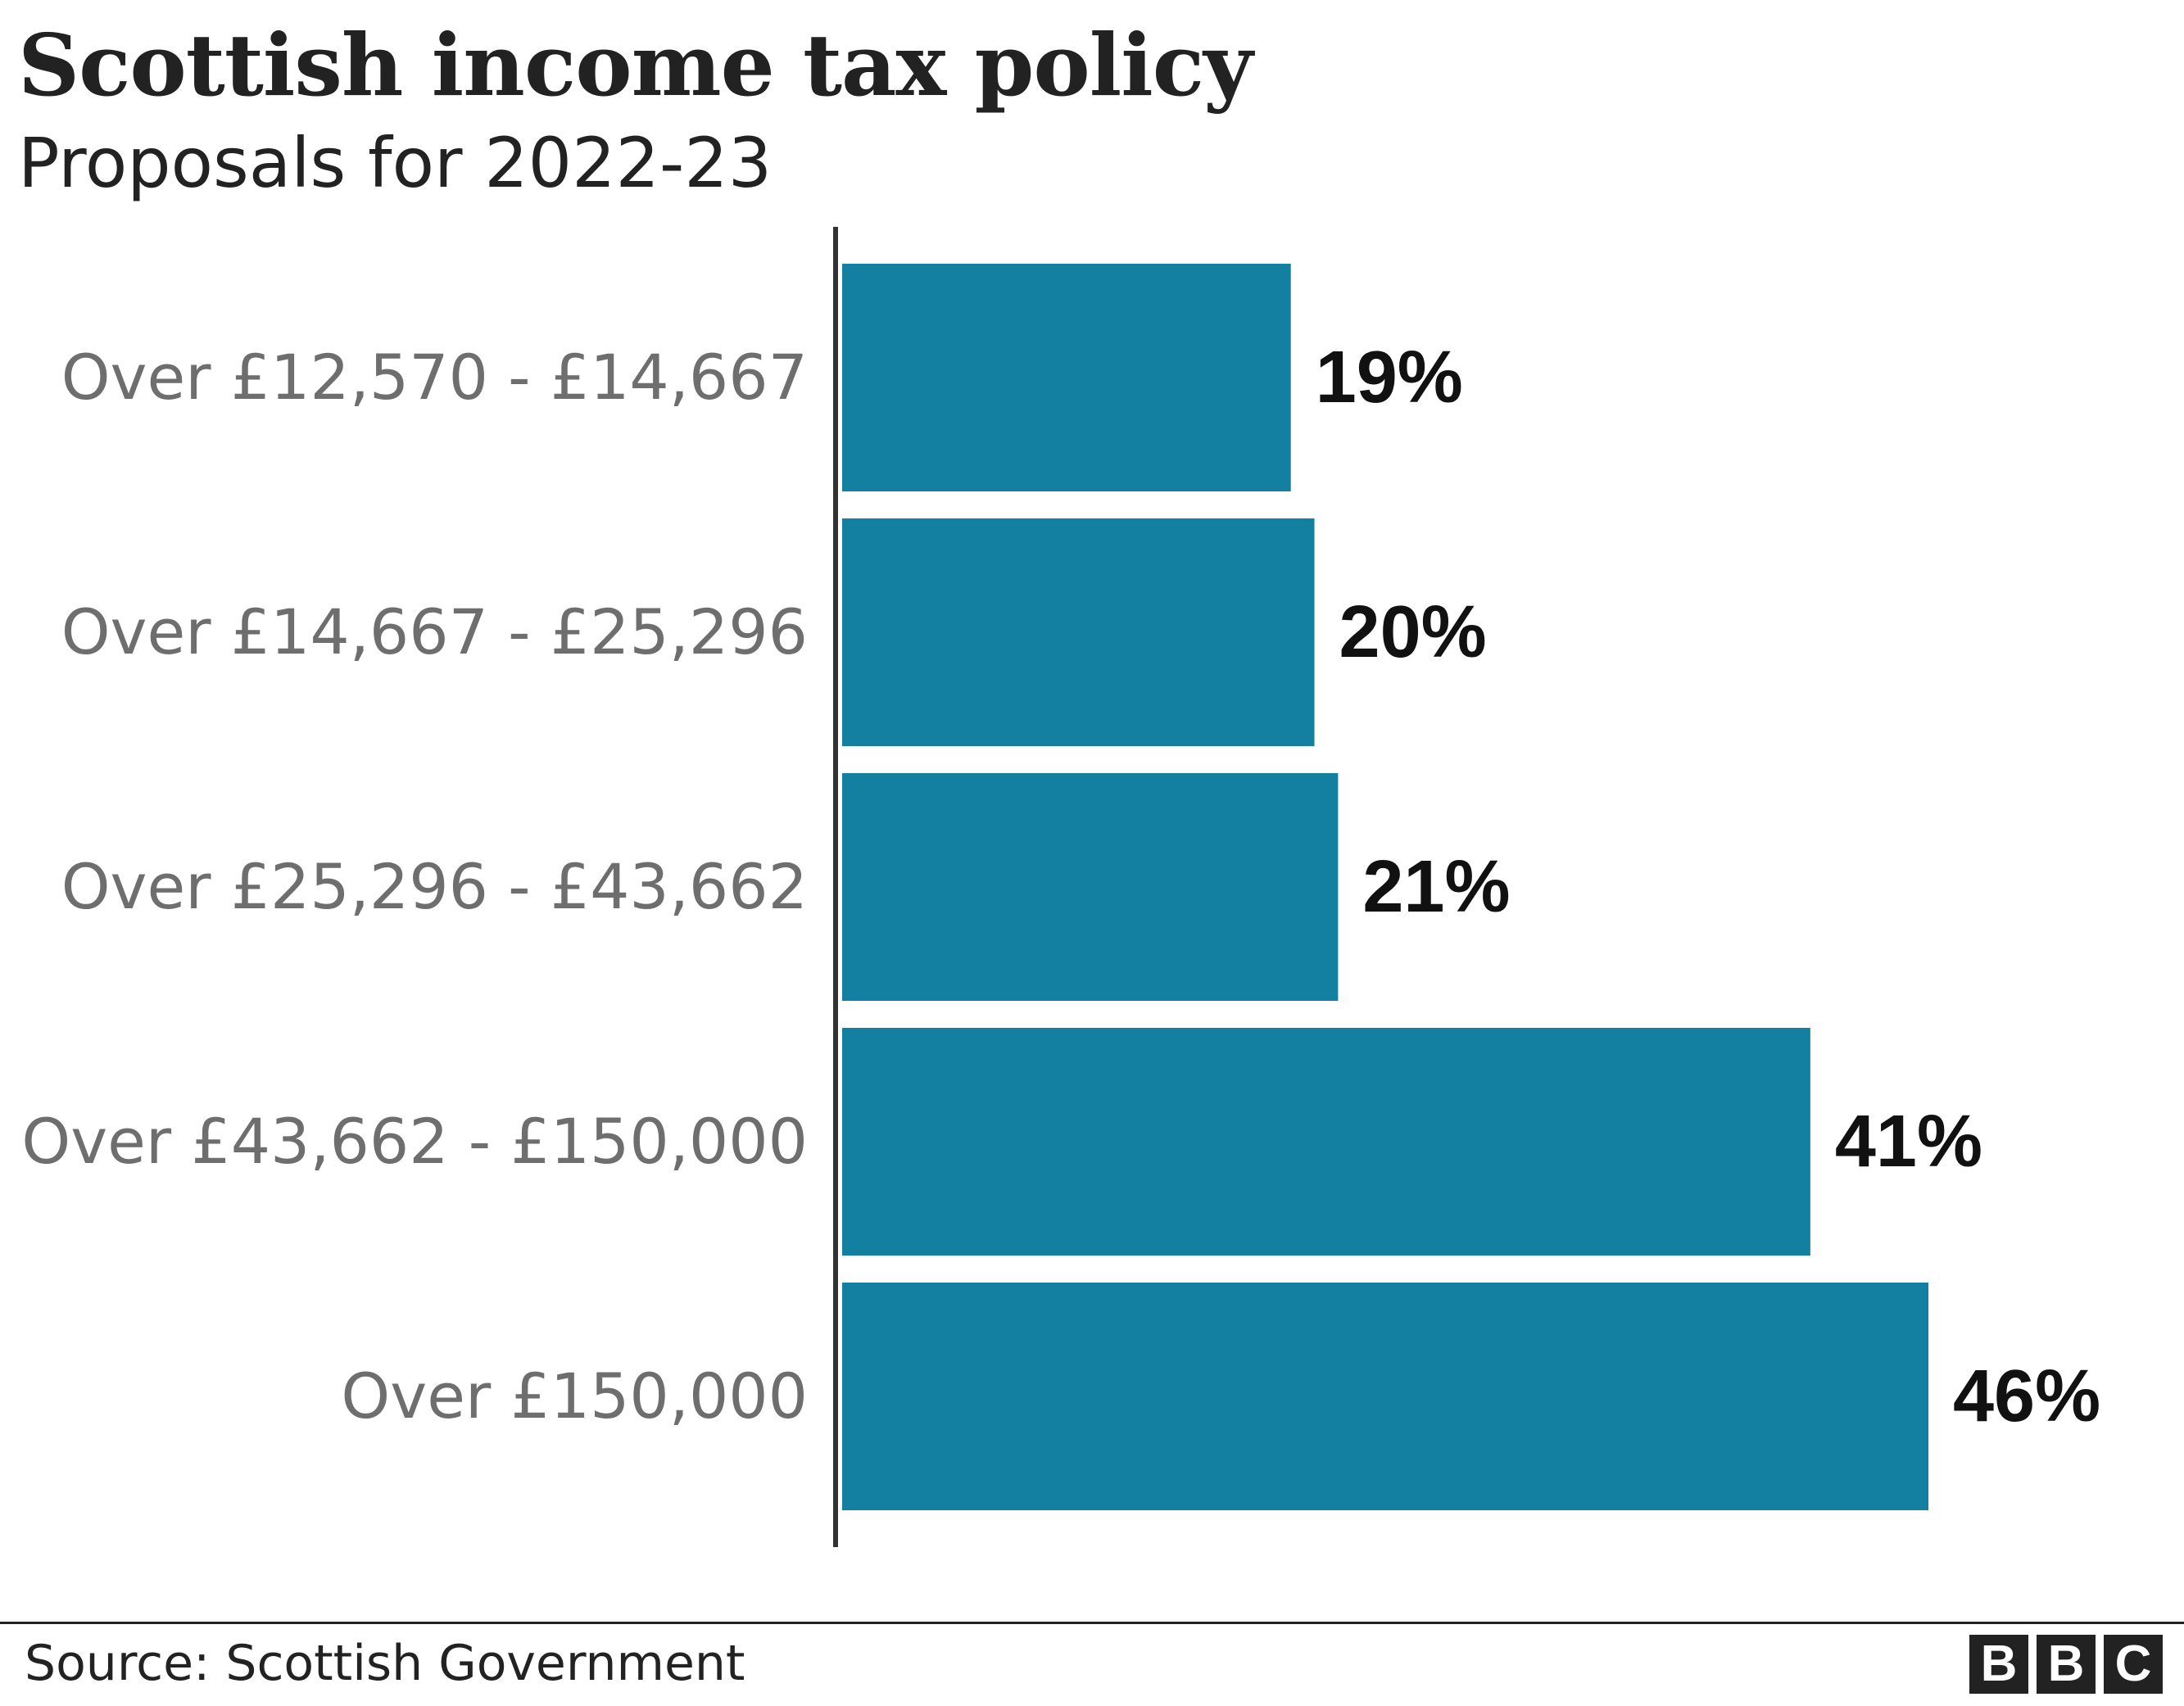 The height and width of the screenshot is (1706, 2184). Describe the element at coordinates (635, 65) in the screenshot. I see `chart-title: Scottish income tax policy` at that location.